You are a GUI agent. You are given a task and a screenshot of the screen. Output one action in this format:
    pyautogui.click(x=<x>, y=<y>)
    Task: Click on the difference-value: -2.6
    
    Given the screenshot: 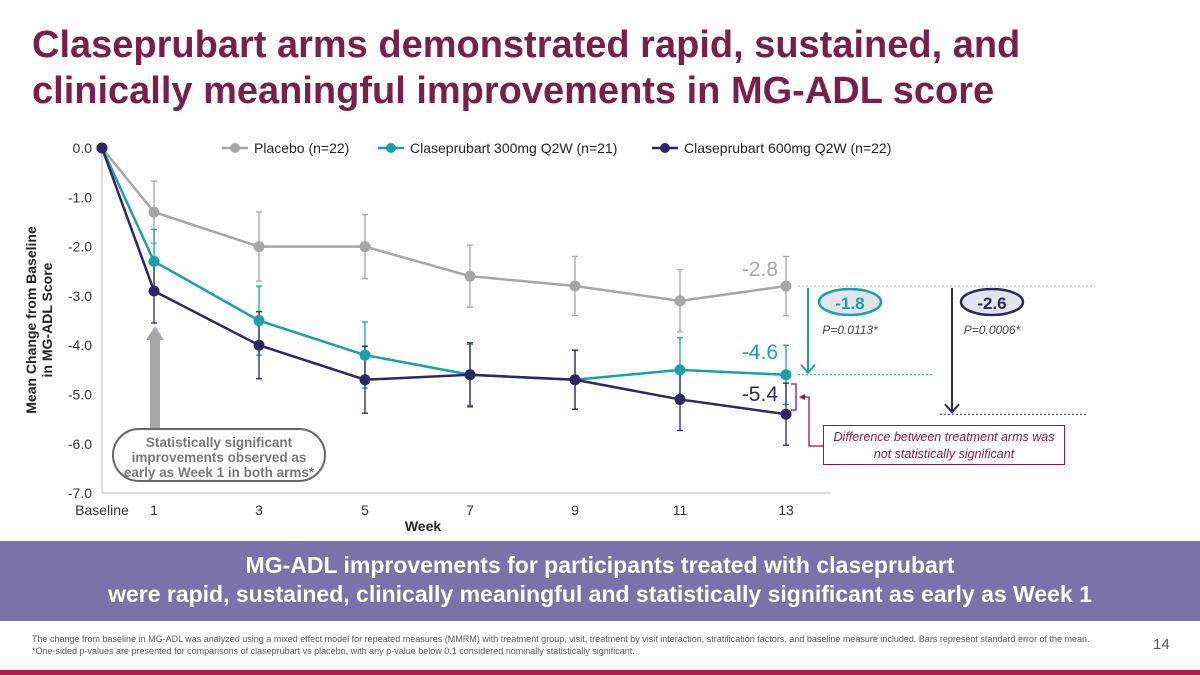 What is the action you would take?
    pyautogui.click(x=991, y=303)
    